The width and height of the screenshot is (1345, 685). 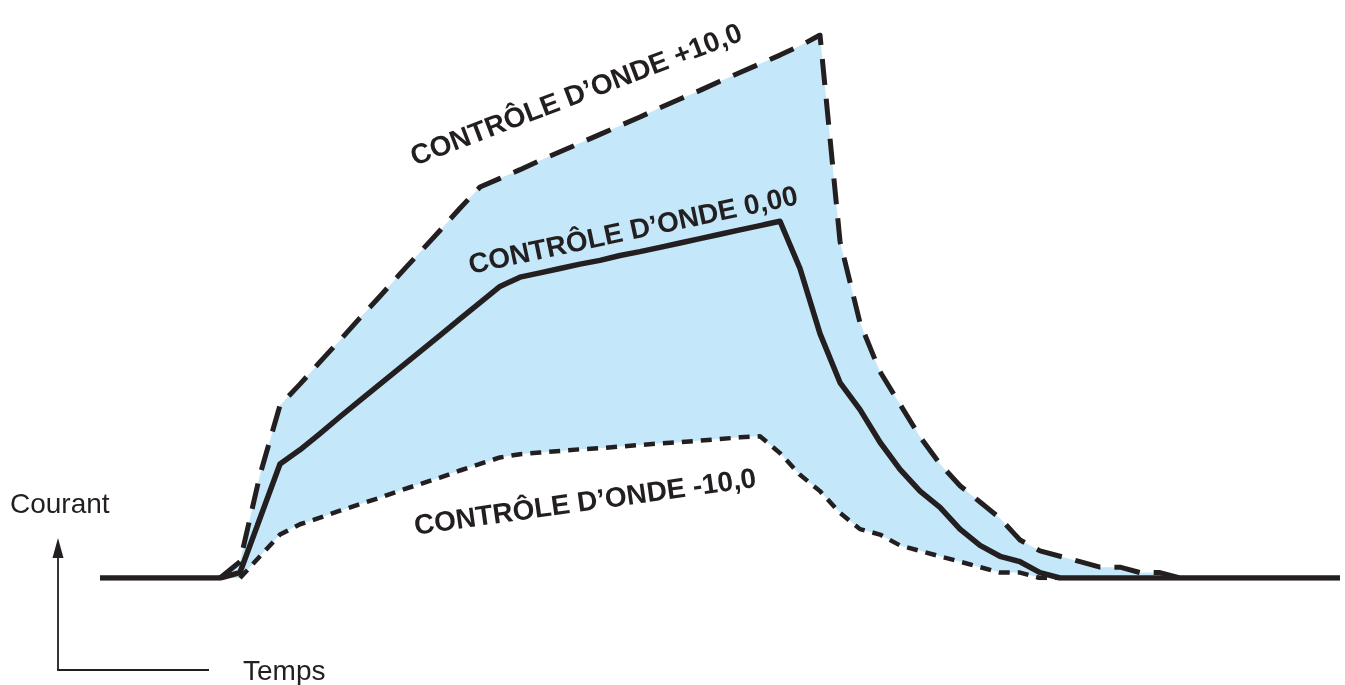 I want to click on y-axis-title: Courant, so click(x=60, y=503).